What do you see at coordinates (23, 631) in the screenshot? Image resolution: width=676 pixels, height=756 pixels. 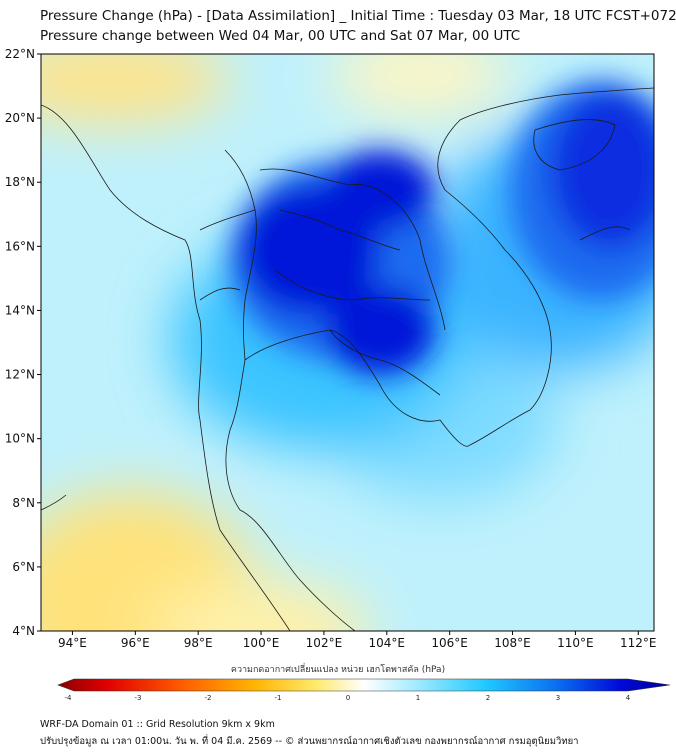 I see `lat-tick-label: 4°N` at bounding box center [23, 631].